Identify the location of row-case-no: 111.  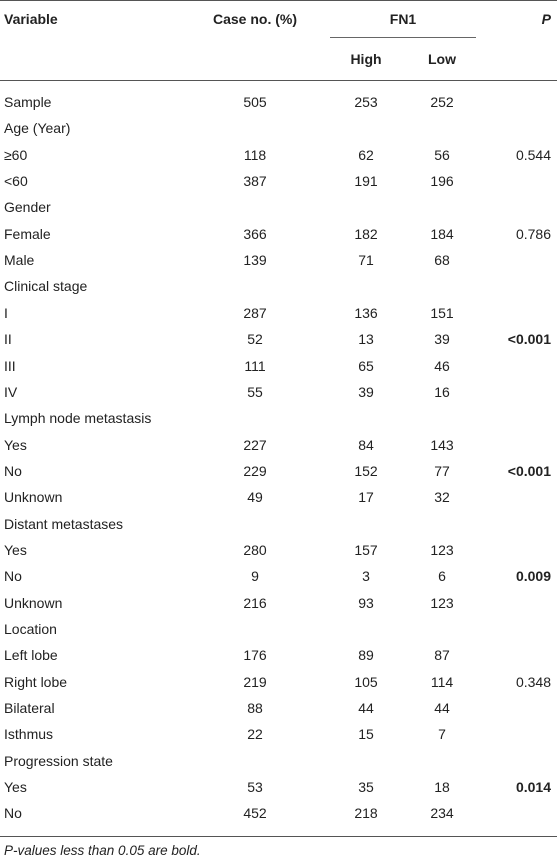
(255, 366).